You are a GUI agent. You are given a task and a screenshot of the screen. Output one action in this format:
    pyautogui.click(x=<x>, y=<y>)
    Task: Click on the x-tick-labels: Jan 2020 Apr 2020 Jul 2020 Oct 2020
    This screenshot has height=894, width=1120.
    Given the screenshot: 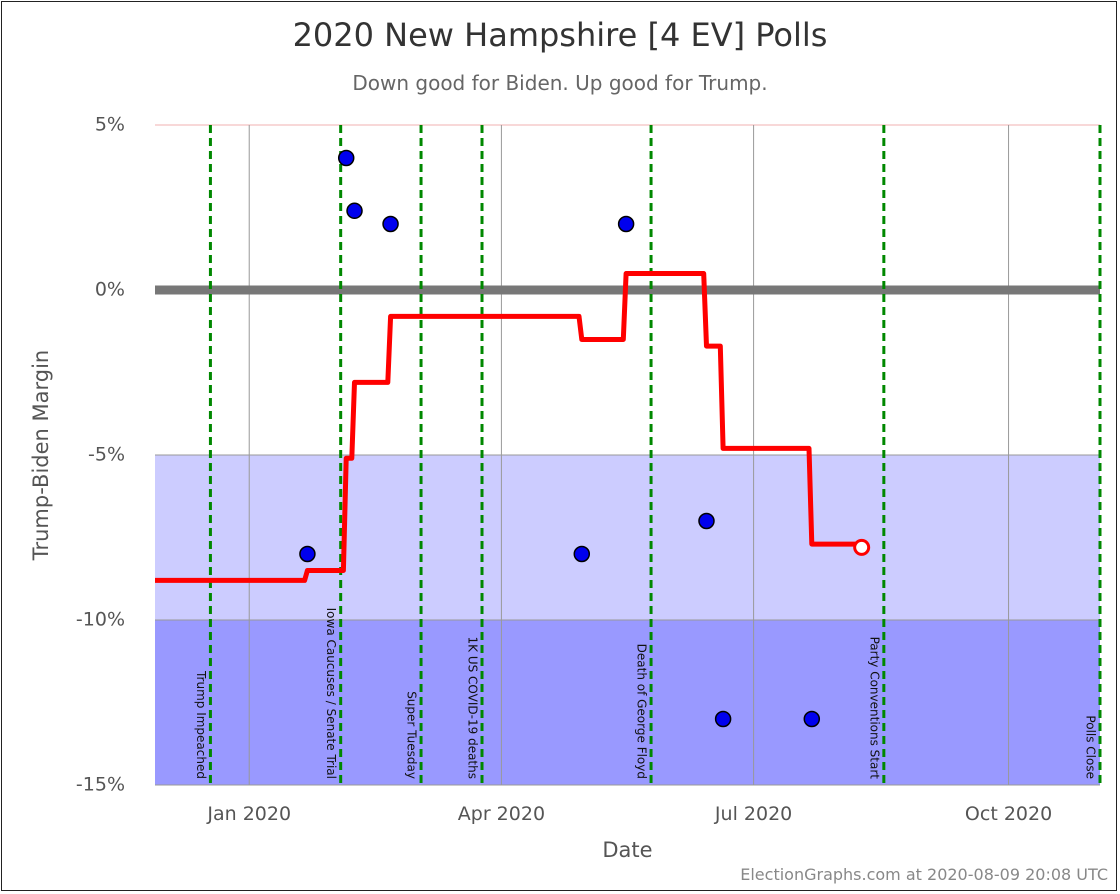 What is the action you would take?
    pyautogui.click(x=629, y=814)
    